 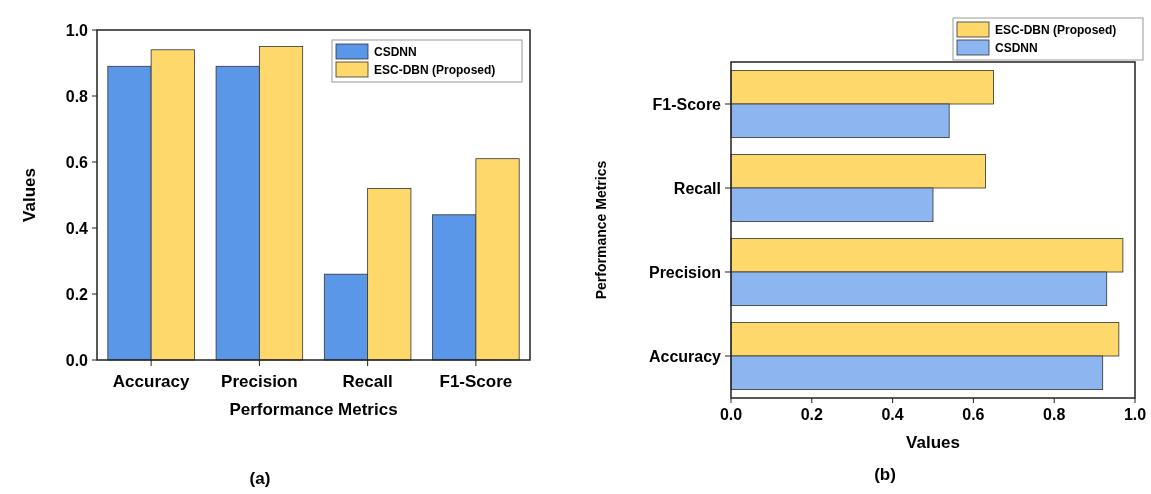 I want to click on y-tick-label: Recall, so click(x=697, y=188).